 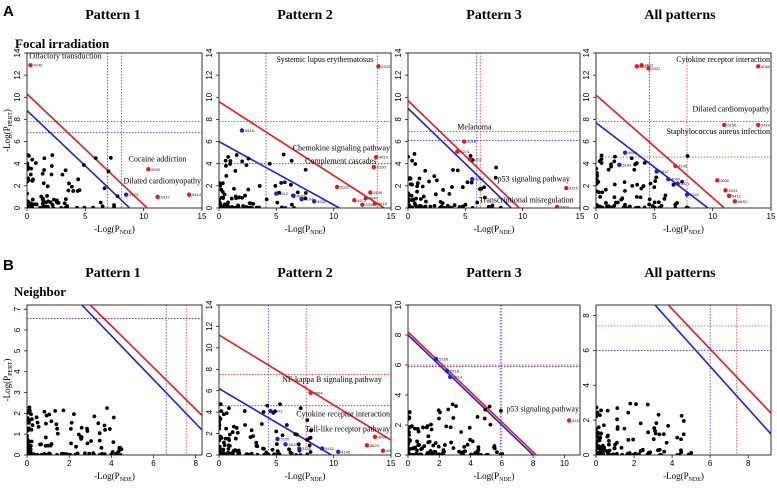 What do you see at coordinates (718, 131) in the screenshot?
I see `pathway-annotation: Staphylococcus aureus infection` at bounding box center [718, 131].